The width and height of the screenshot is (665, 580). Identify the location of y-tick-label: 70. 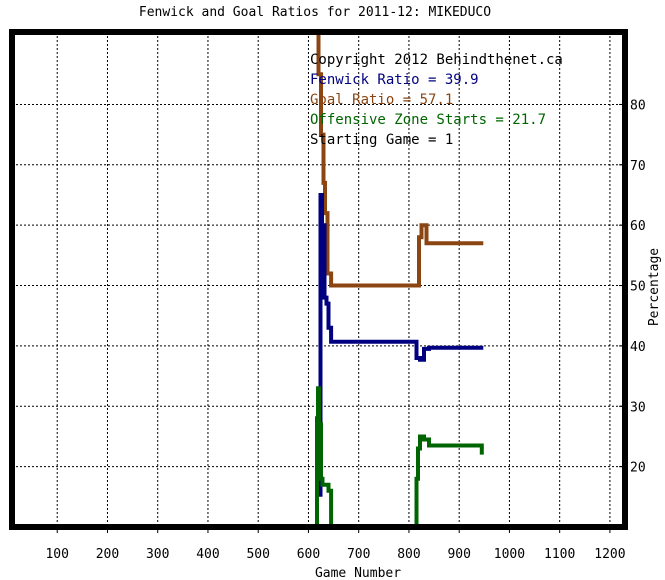
(638, 166).